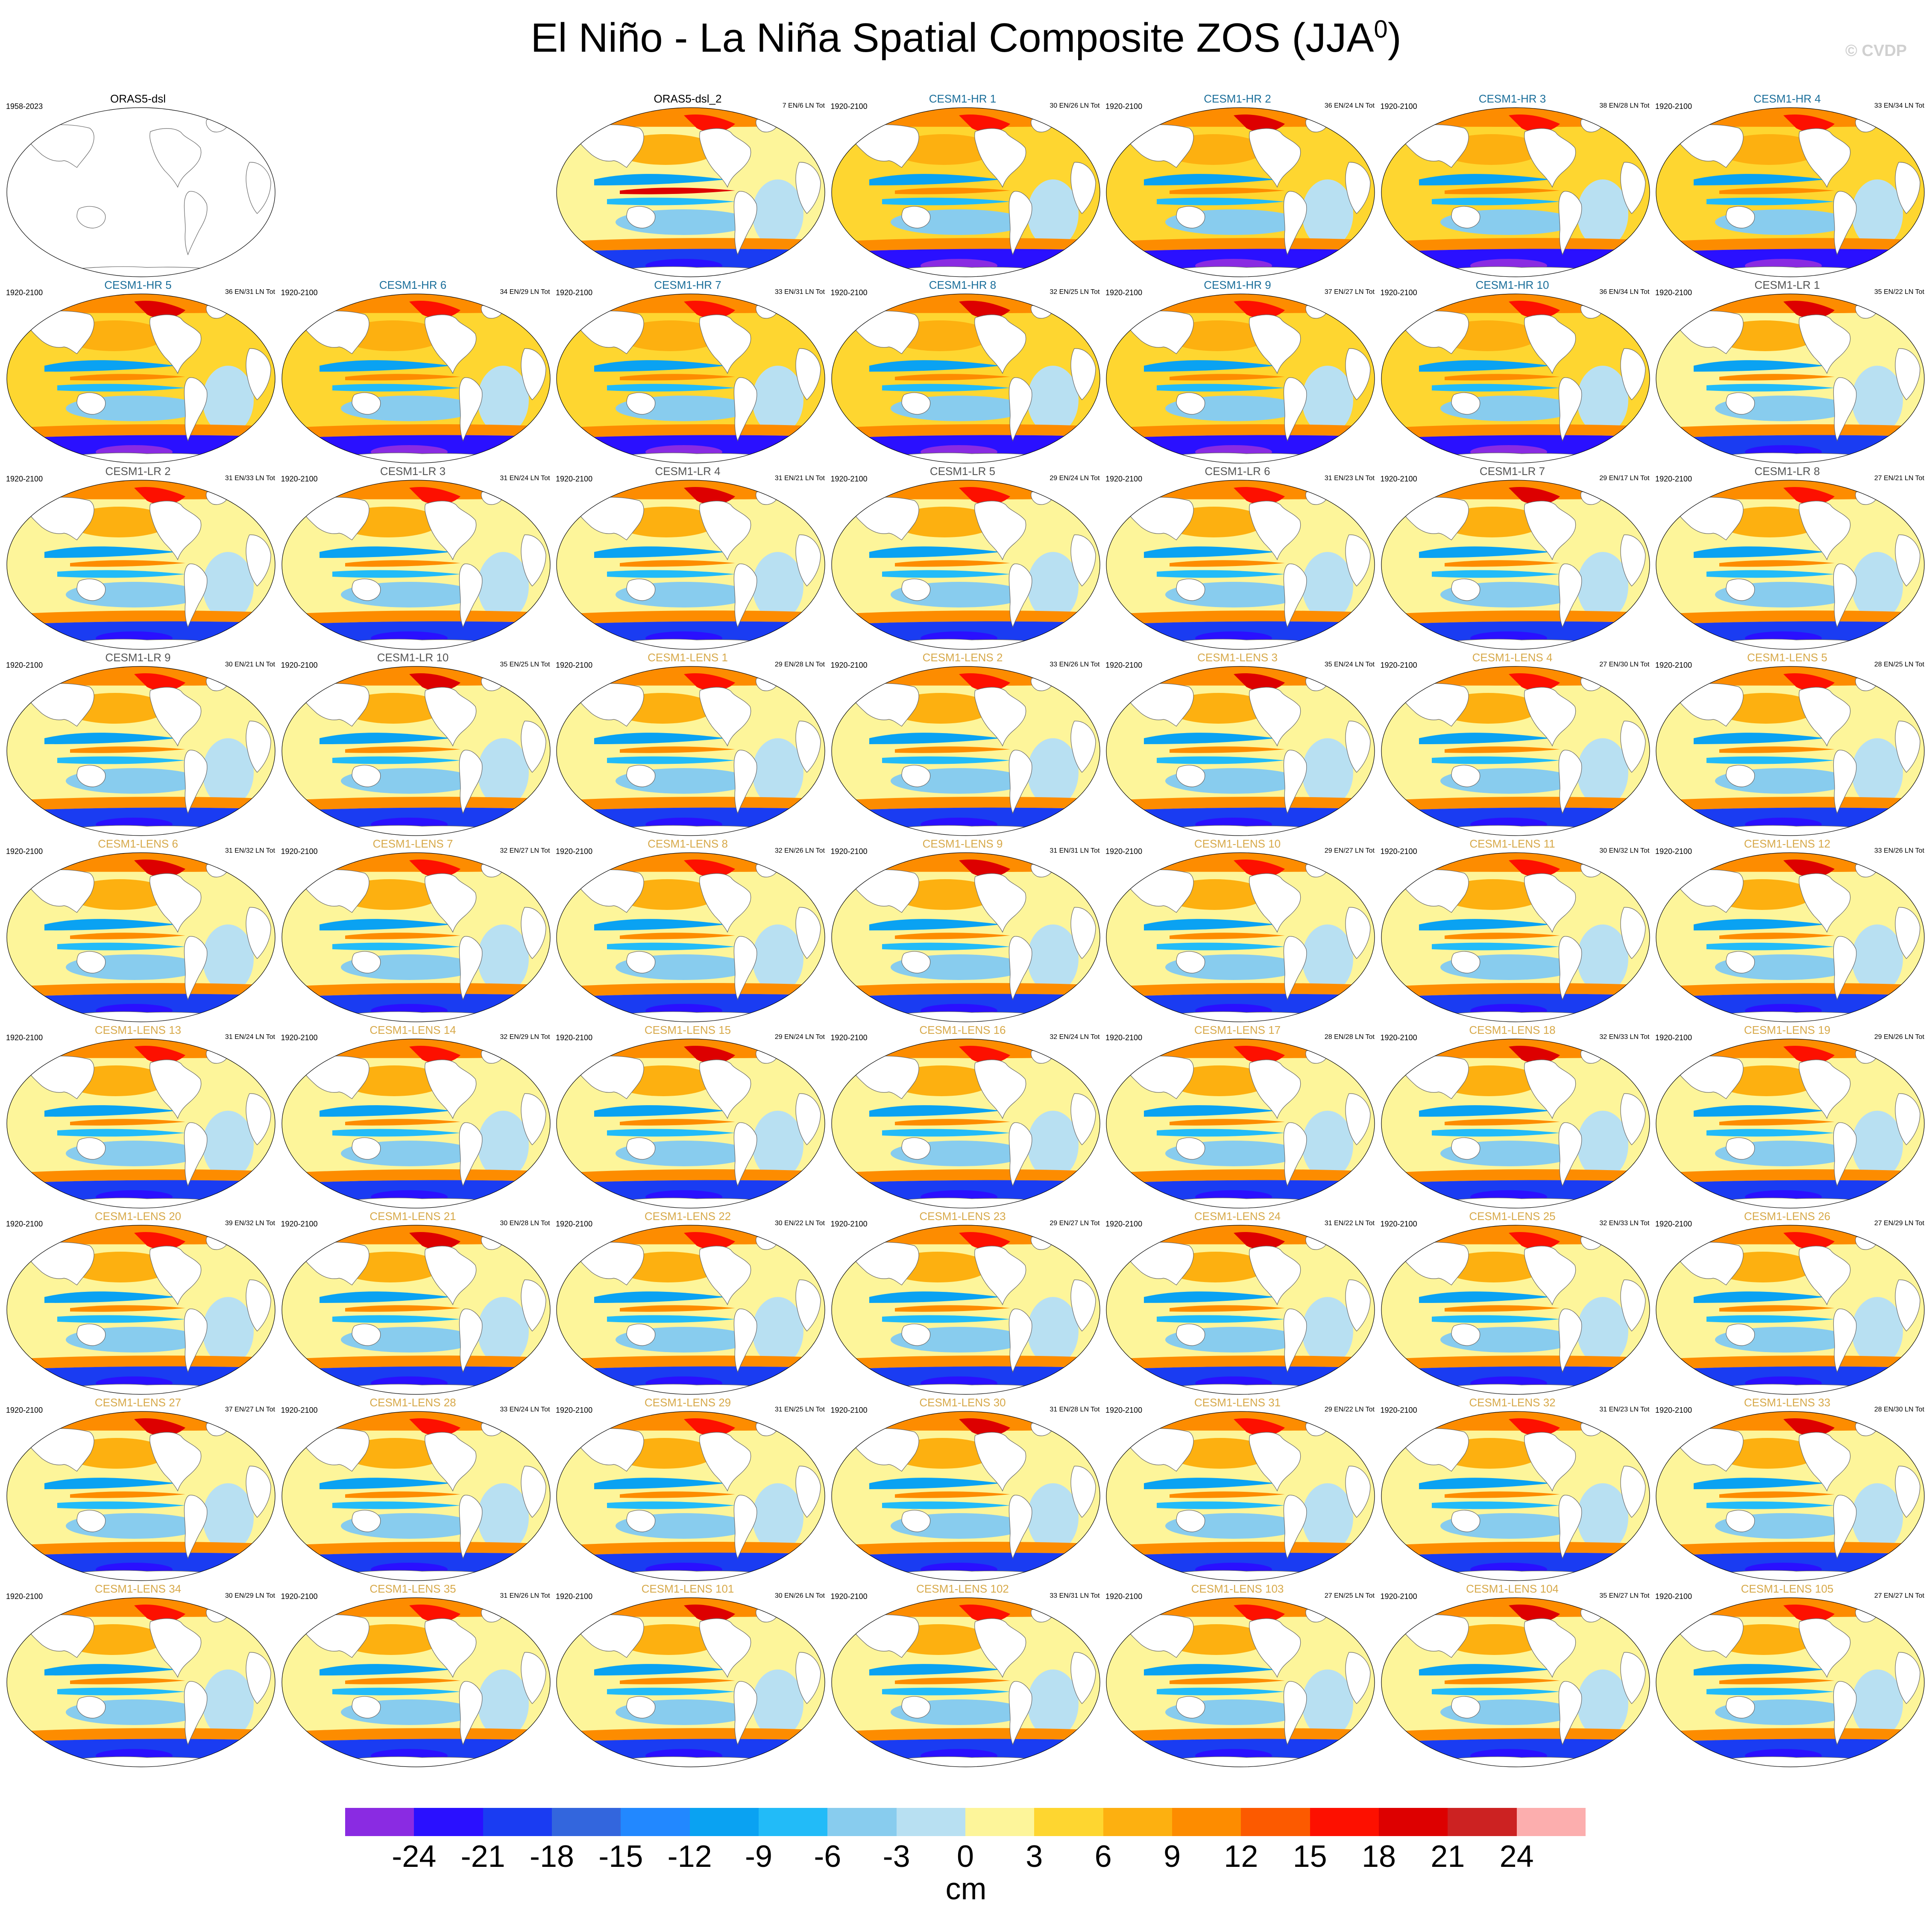  What do you see at coordinates (965, 1857) in the screenshot?
I see `colorbar-tick-label: 0` at bounding box center [965, 1857].